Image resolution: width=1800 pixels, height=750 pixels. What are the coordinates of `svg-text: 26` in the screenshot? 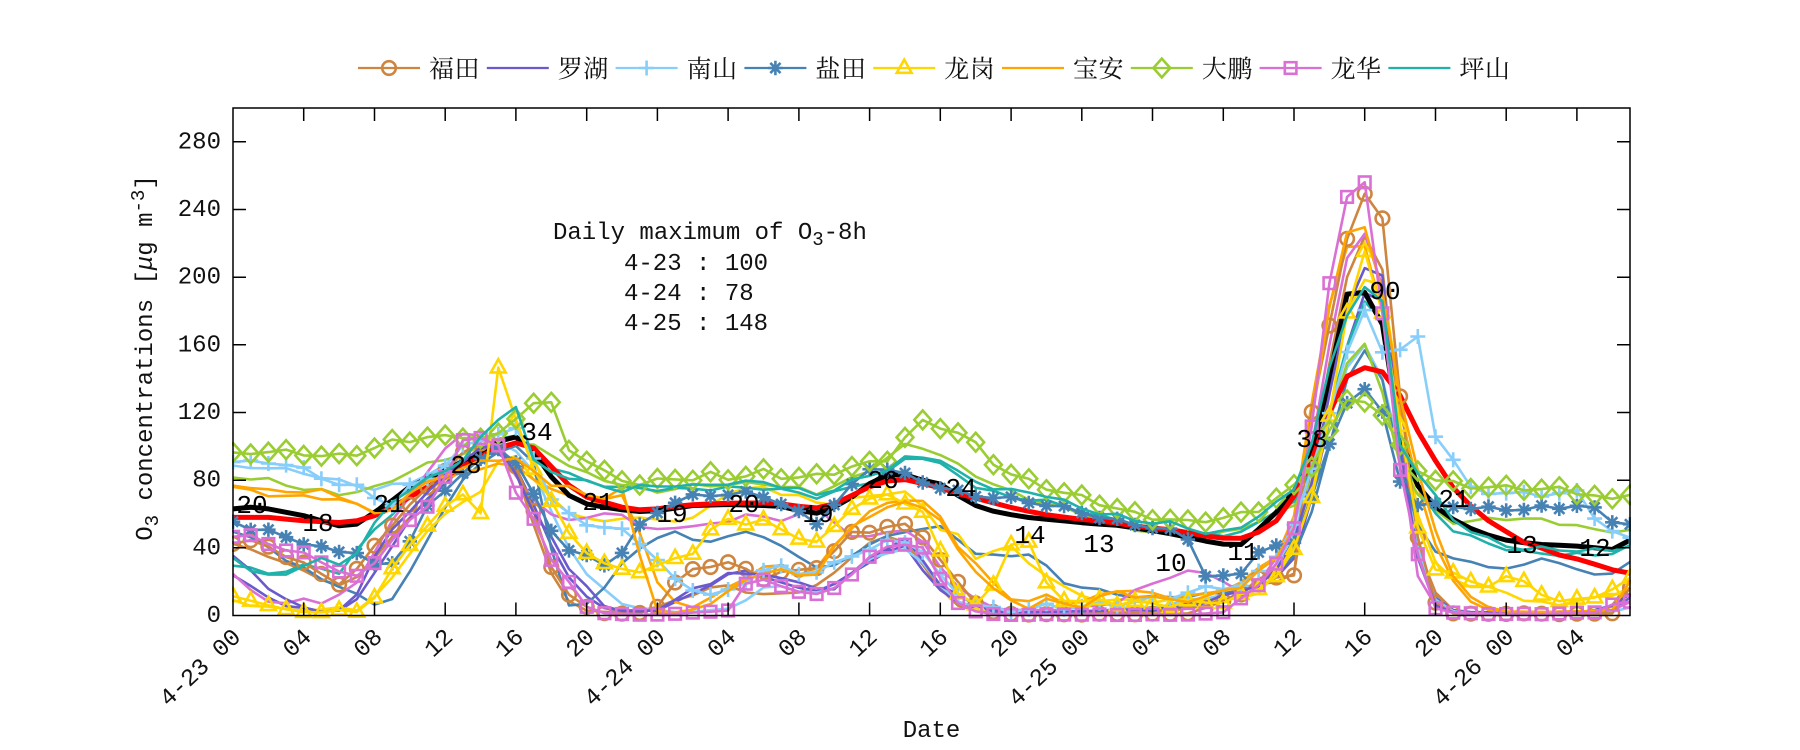 It's located at (882, 481).